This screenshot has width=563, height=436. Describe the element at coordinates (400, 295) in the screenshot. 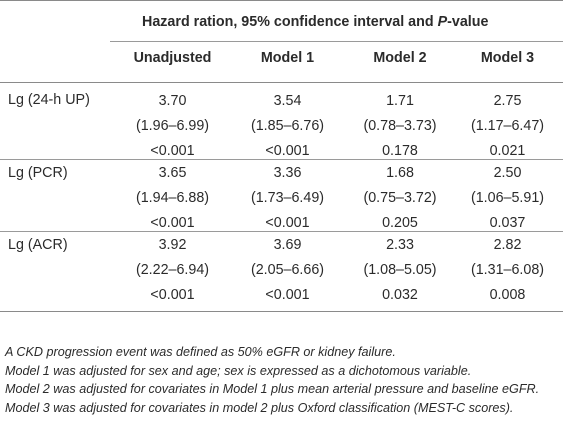

I see `p-value: 0.032` at that location.